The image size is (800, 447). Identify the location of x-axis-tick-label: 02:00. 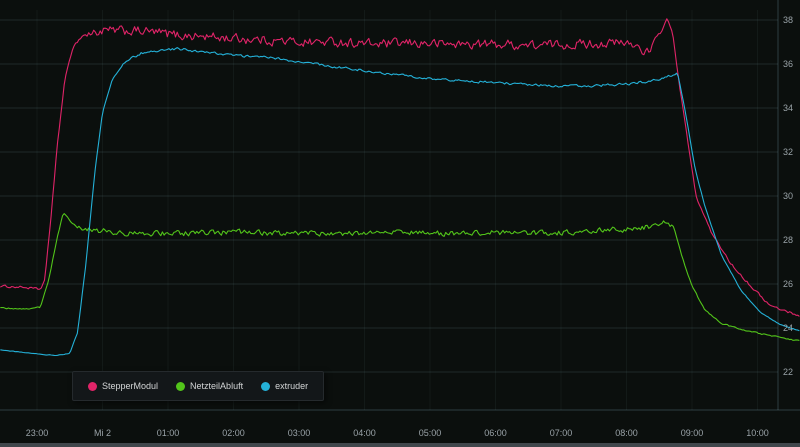
(233, 433).